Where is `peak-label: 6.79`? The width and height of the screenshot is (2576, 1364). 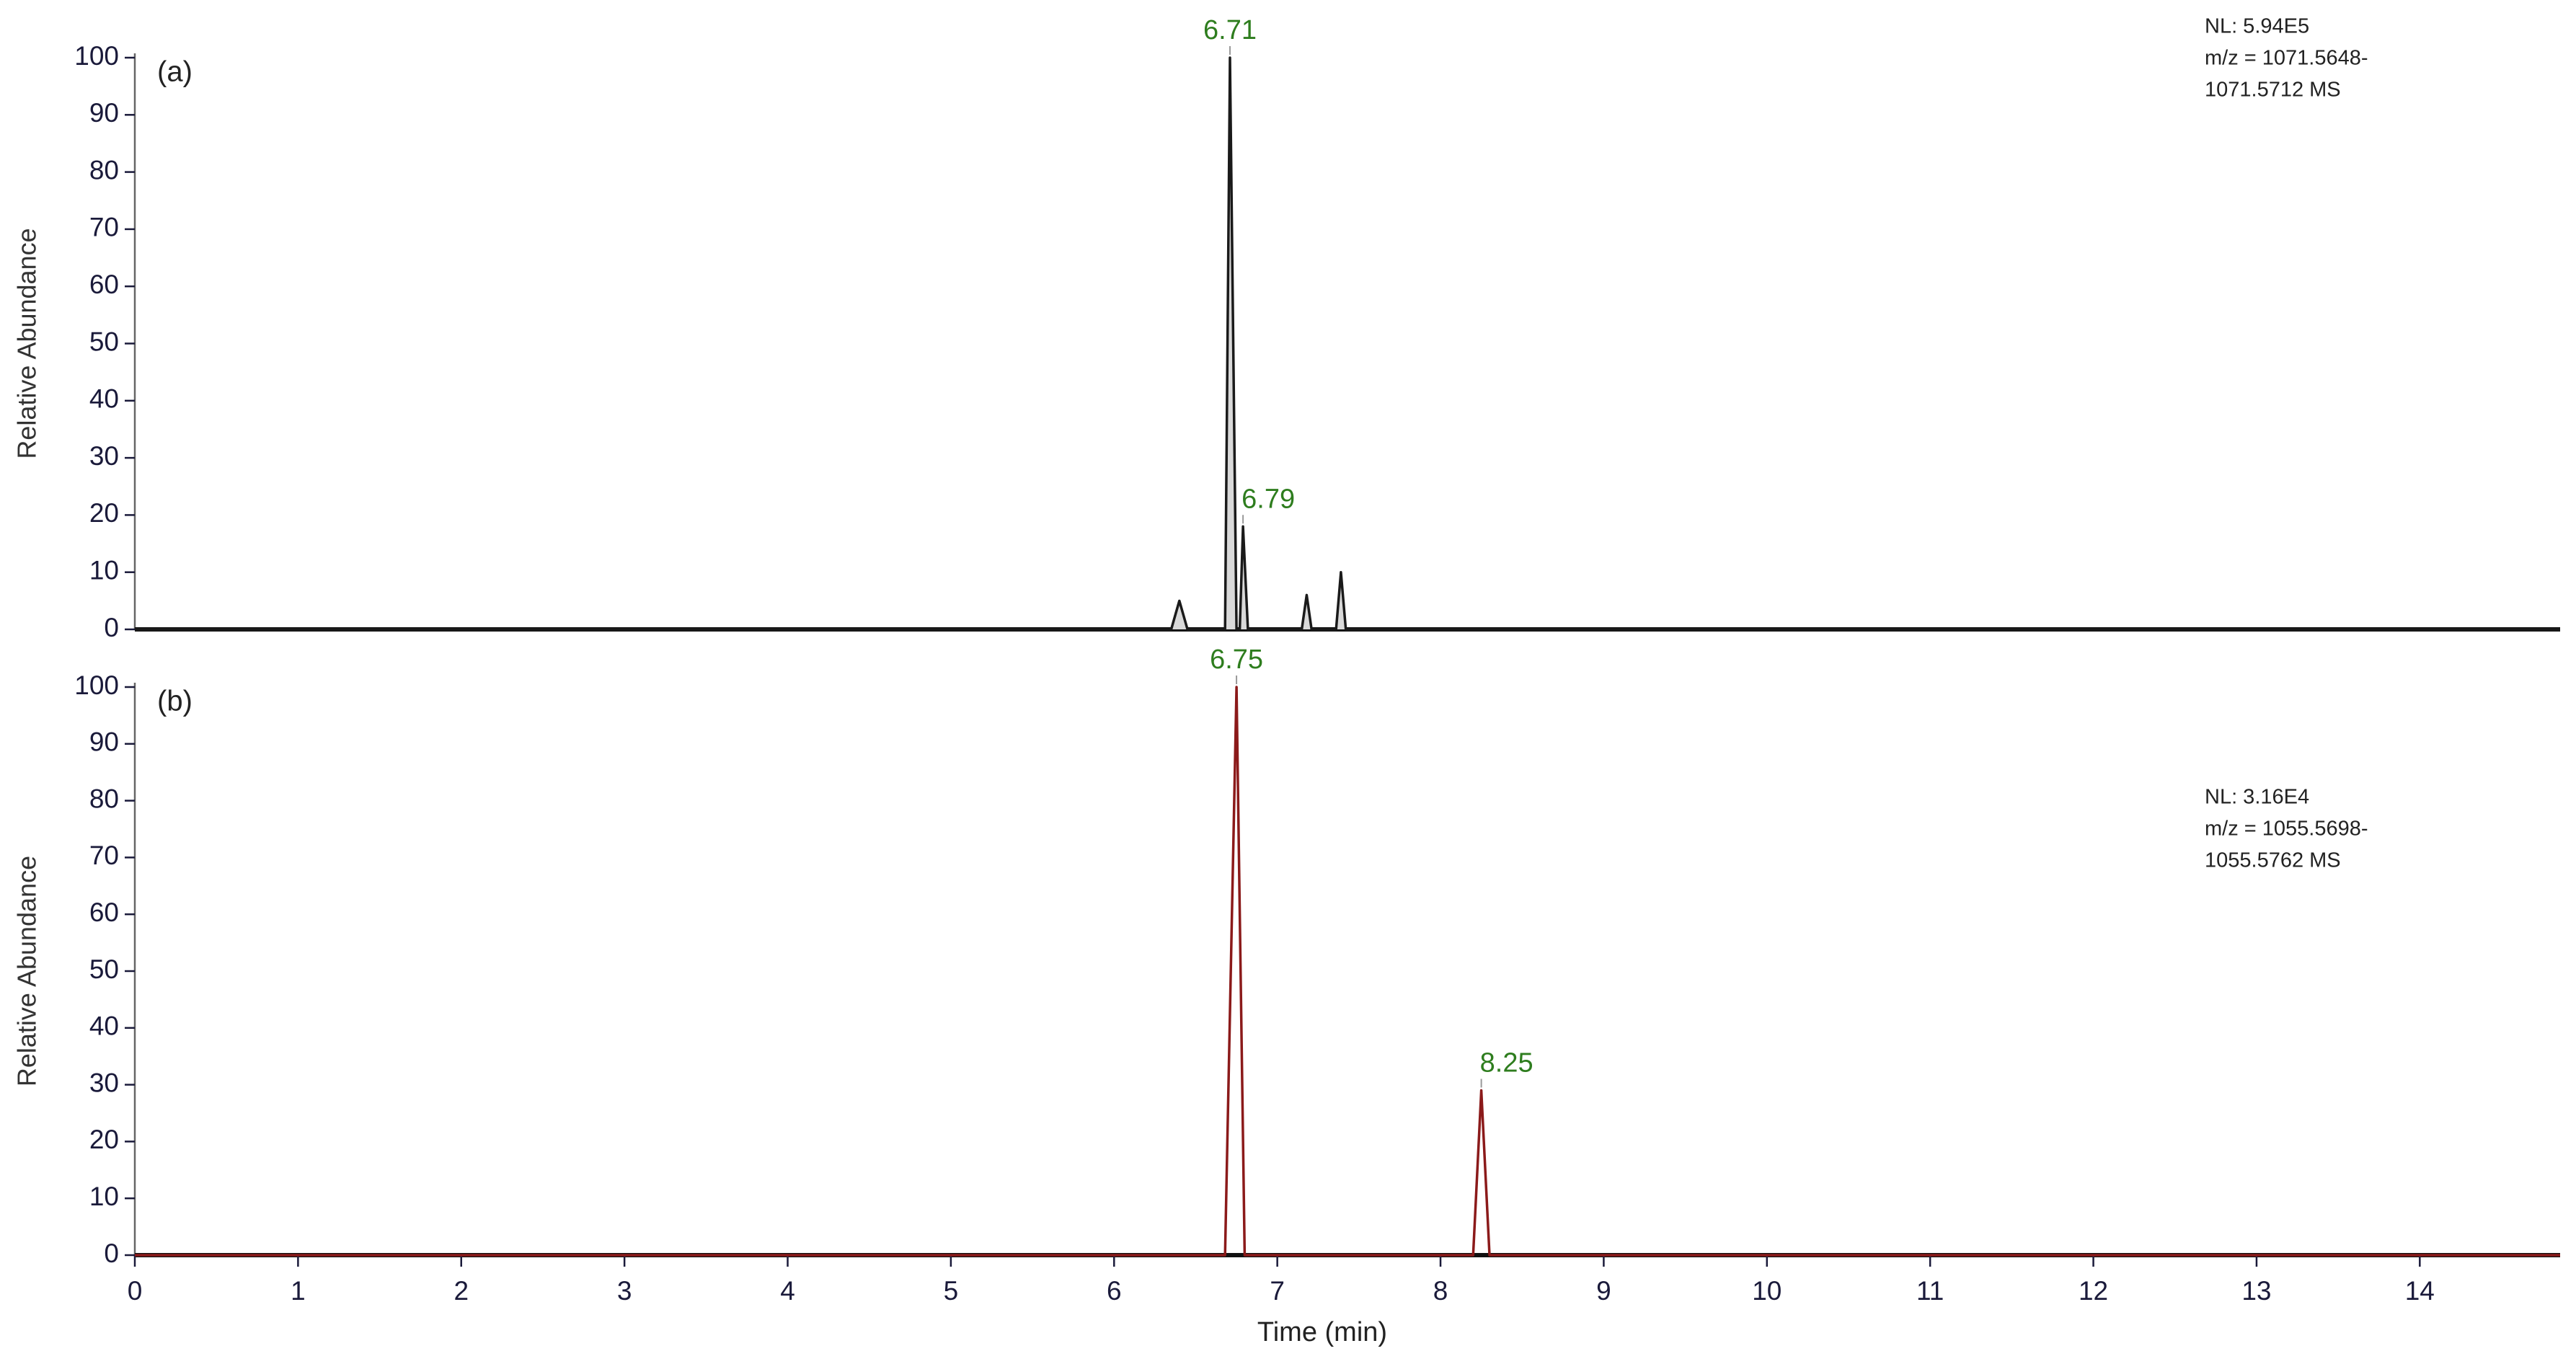 peak-label: 6.79 is located at coordinates (1268, 499).